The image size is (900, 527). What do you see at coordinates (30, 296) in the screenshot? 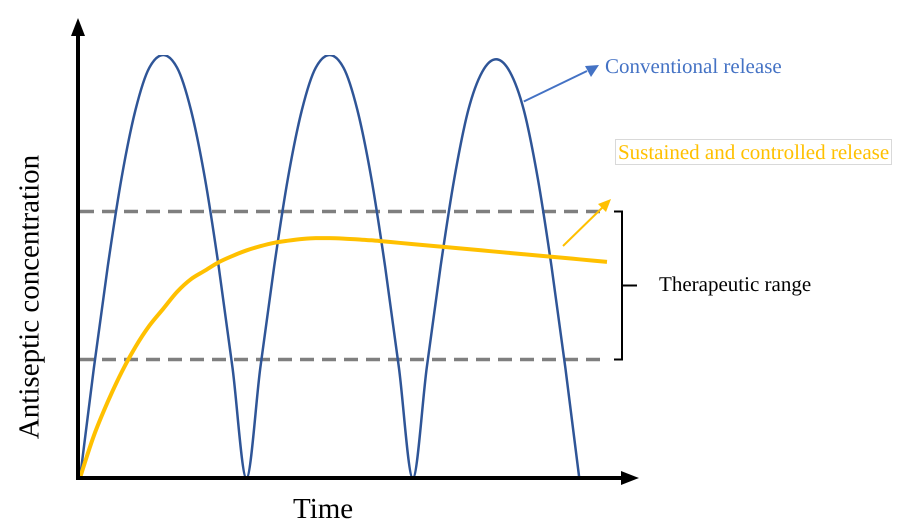
I see `y-axis-title: Antiseptic concentration` at bounding box center [30, 296].